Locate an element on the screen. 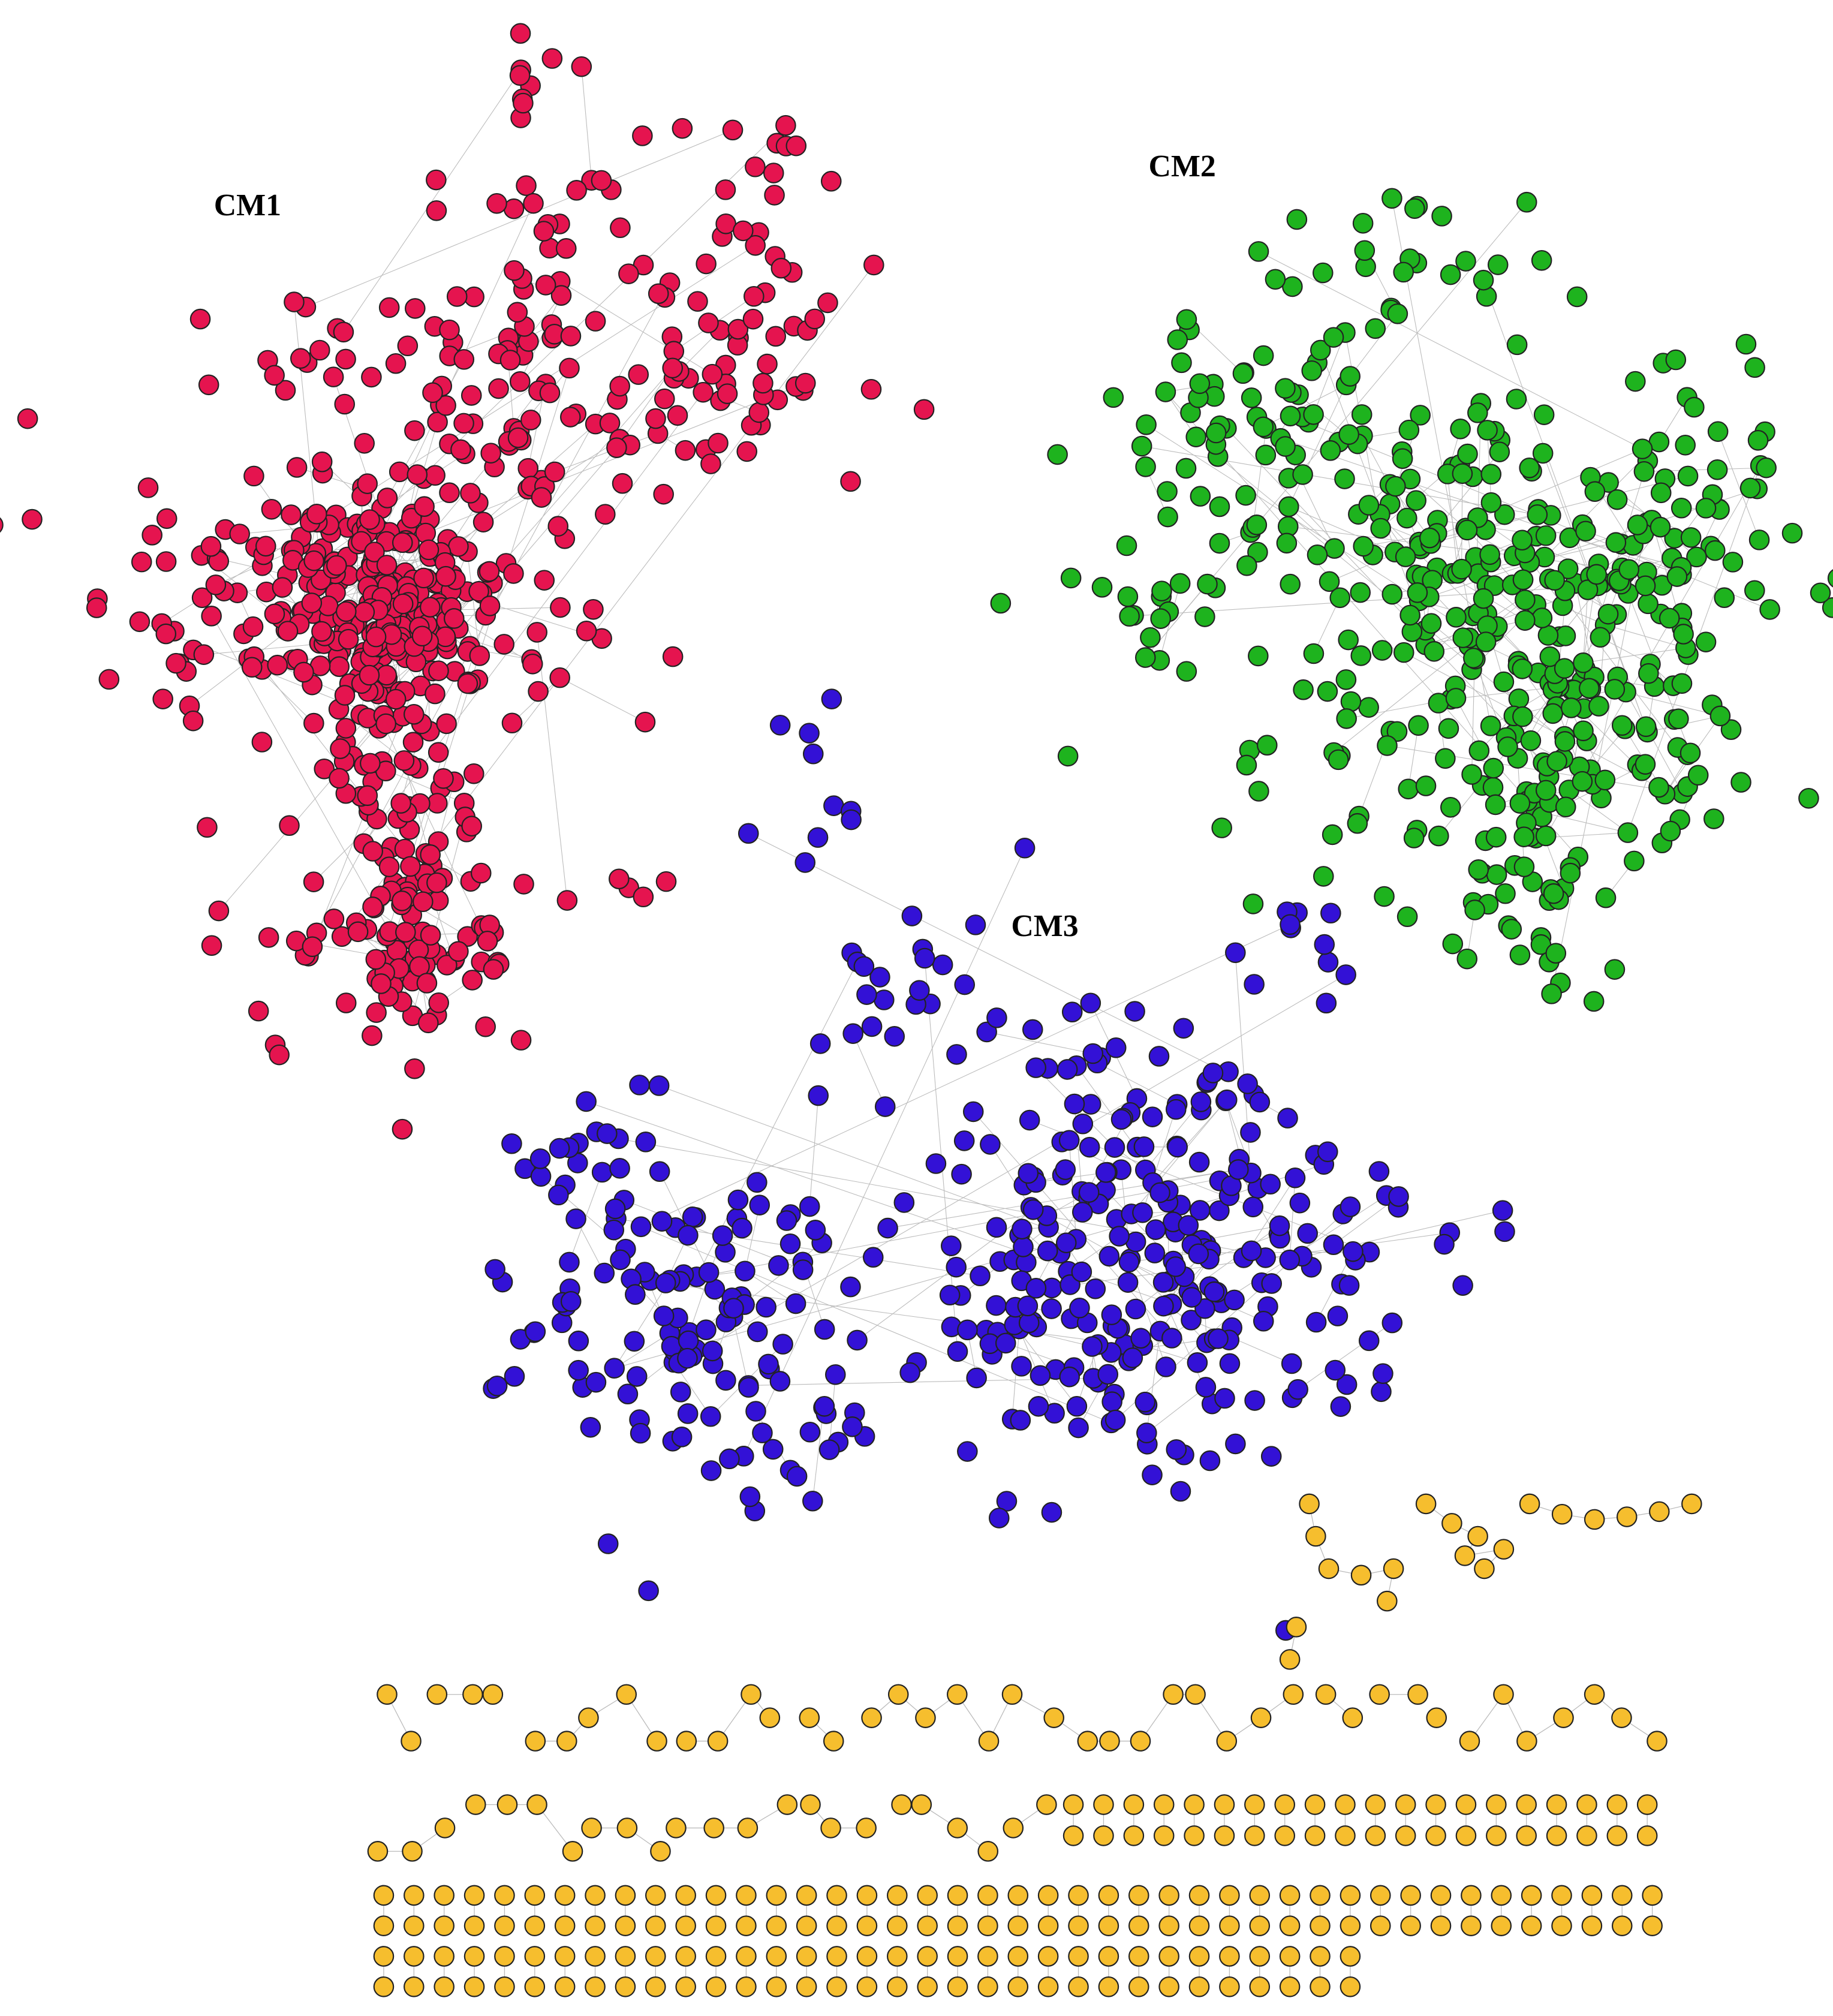  cluster-label: CM2 is located at coordinates (1181, 166).